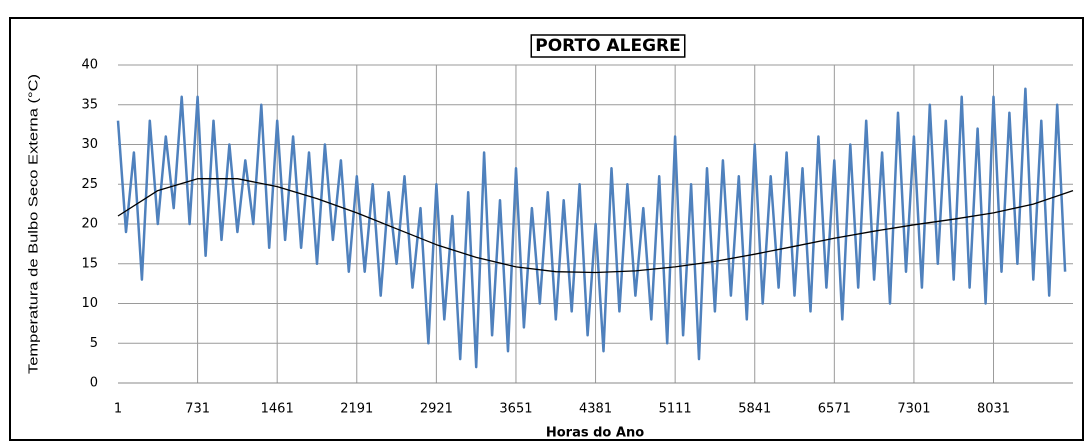 The height and width of the screenshot is (441, 1084). Describe the element at coordinates (595, 433) in the screenshot. I see `x-axis-label: Horas do Ano` at that location.